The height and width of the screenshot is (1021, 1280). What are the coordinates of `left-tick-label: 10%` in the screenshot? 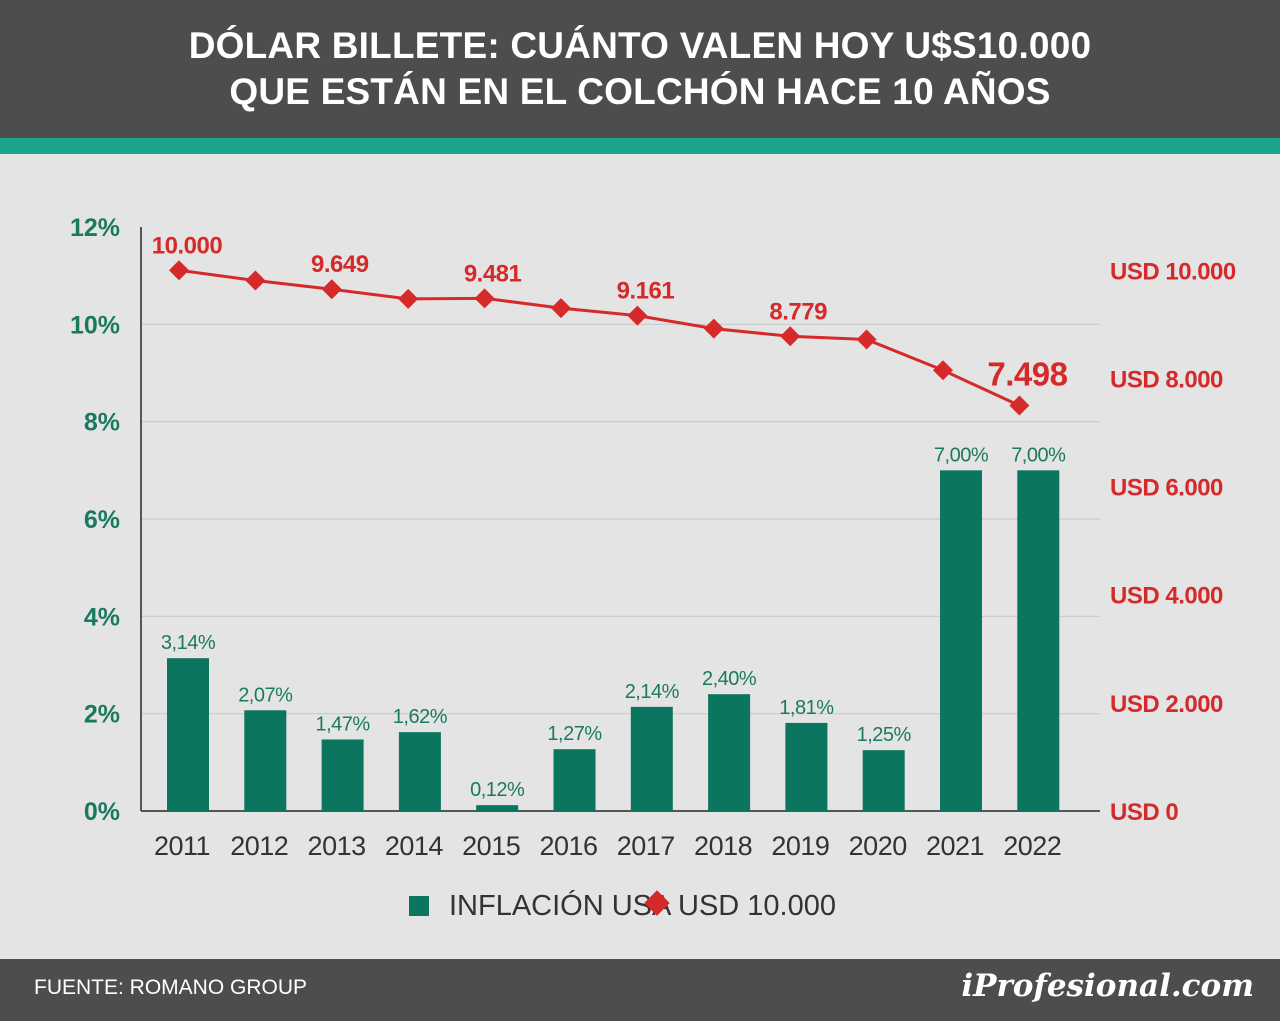 It's located at (95, 325).